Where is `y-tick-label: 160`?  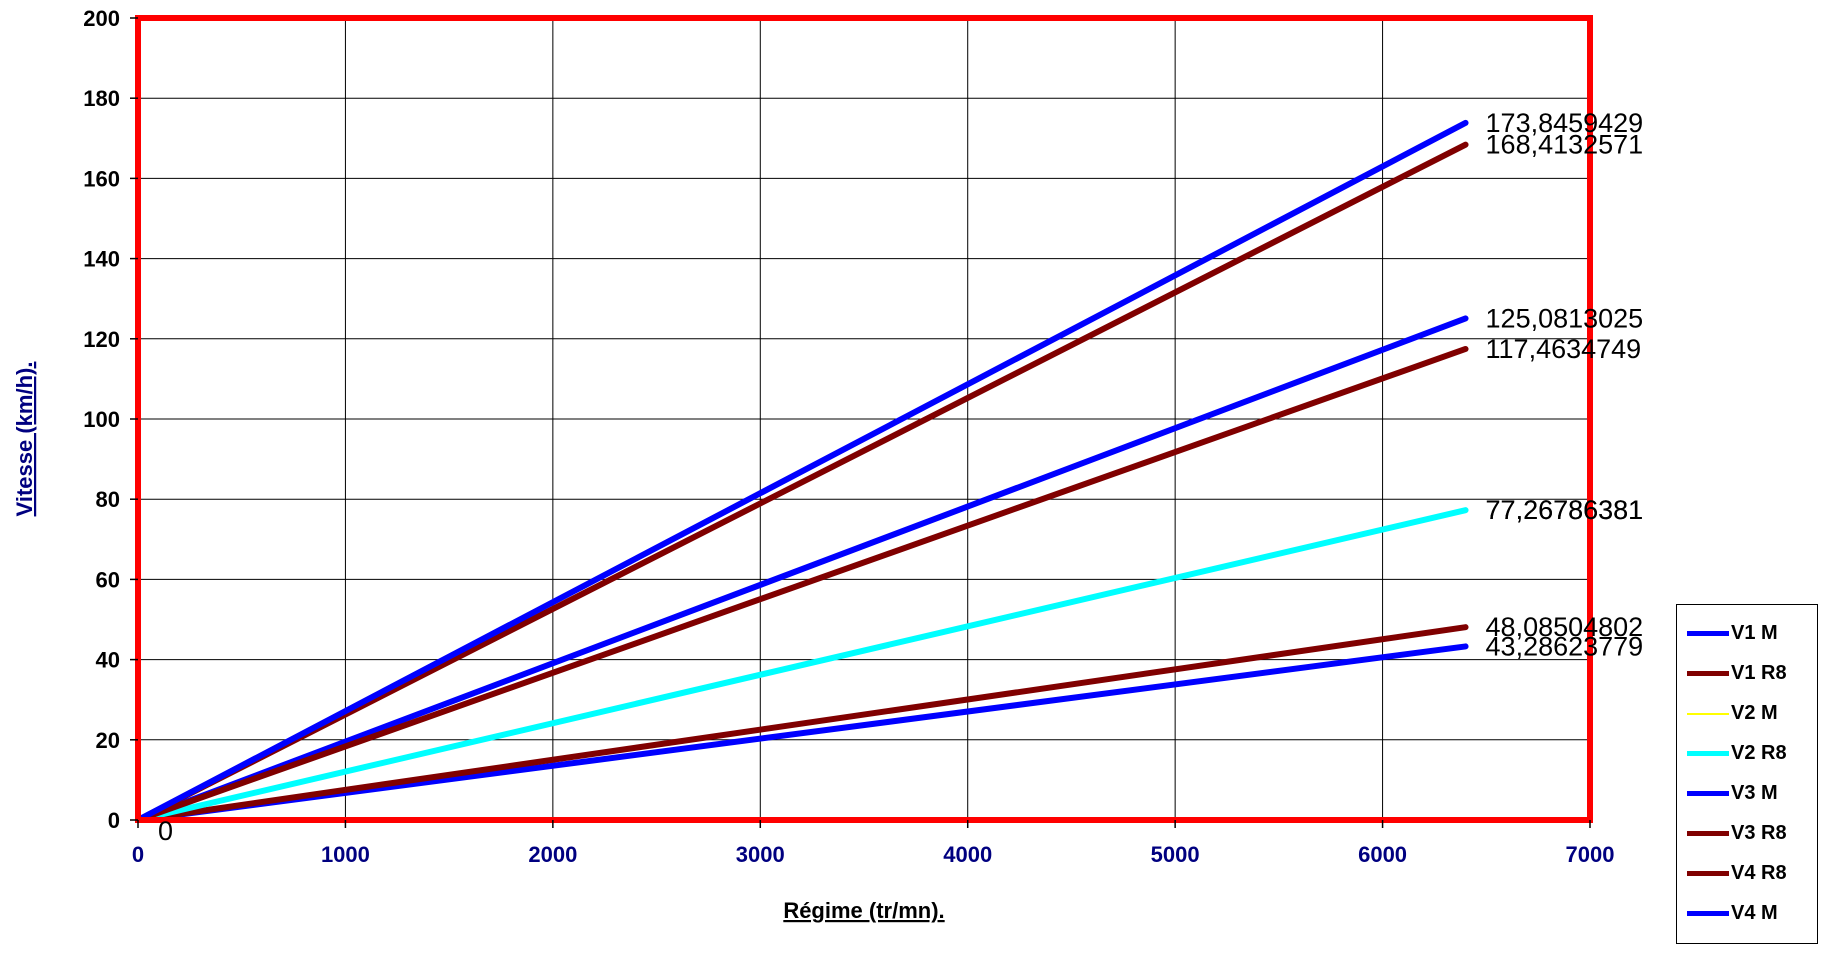 y-tick-label: 160 is located at coordinates (101, 178).